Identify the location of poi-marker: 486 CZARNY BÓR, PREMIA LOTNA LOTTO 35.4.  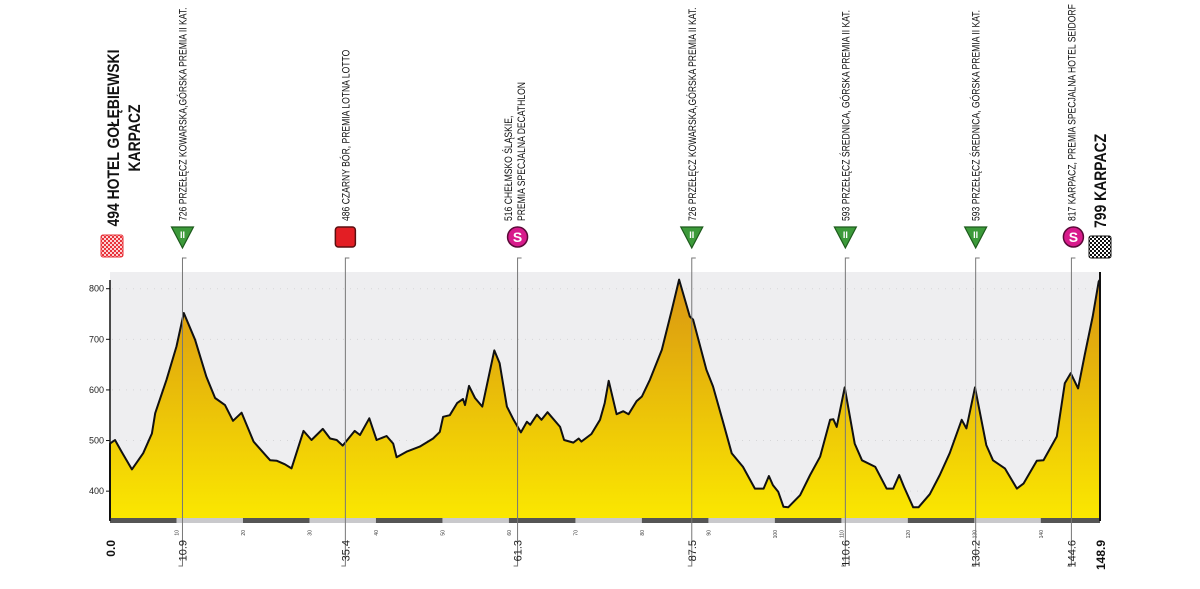
(345, 308).